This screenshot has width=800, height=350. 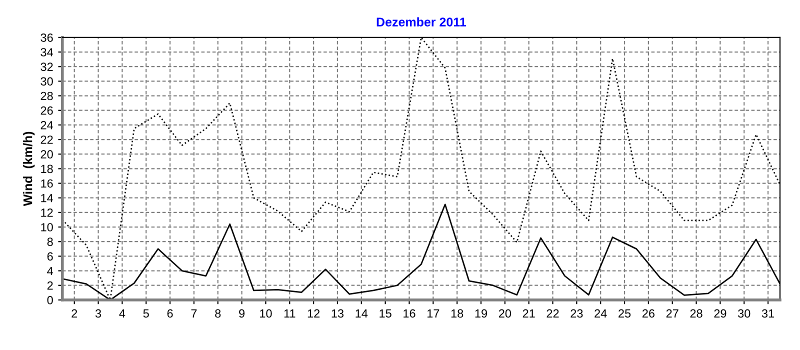 What do you see at coordinates (242, 313) in the screenshot?
I see `x-tick-label: 9` at bounding box center [242, 313].